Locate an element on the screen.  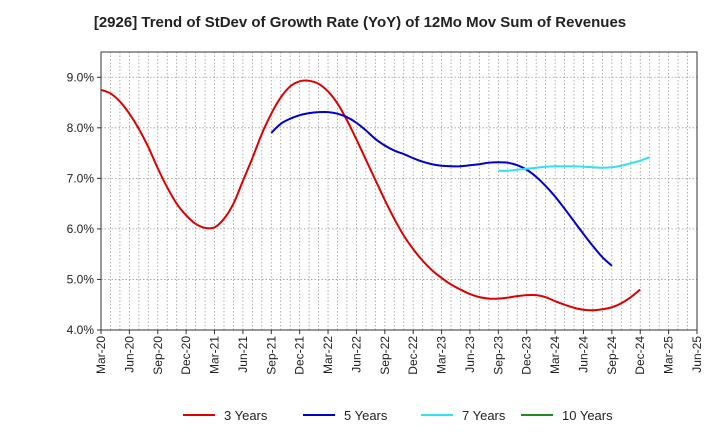
legend-label-7-years: 7 Years is located at coordinates (484, 415).